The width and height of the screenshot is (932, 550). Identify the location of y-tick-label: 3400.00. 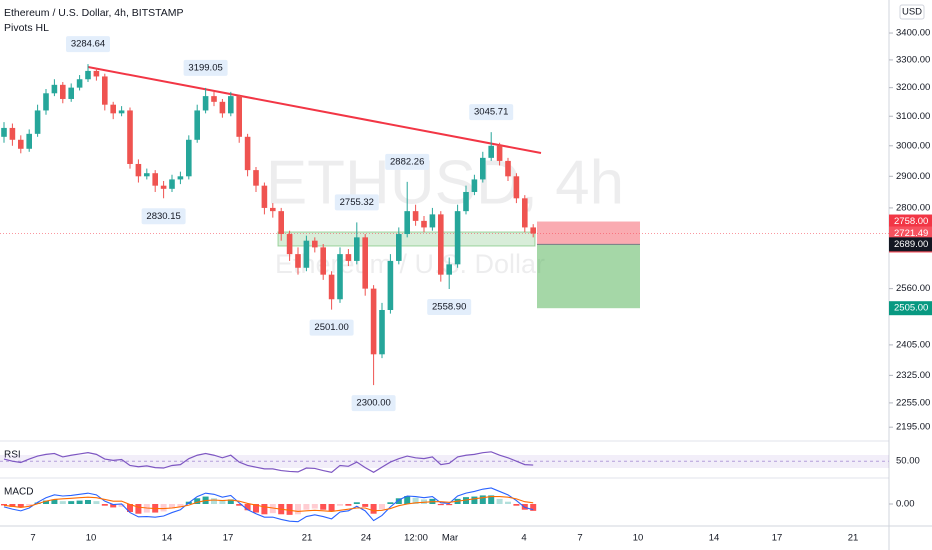
(913, 33).